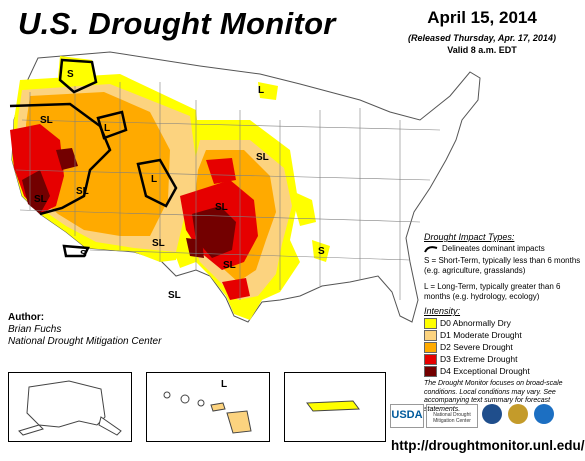  I want to click on ndmc-logo: National Drought Mitigation Center, so click(452, 416).